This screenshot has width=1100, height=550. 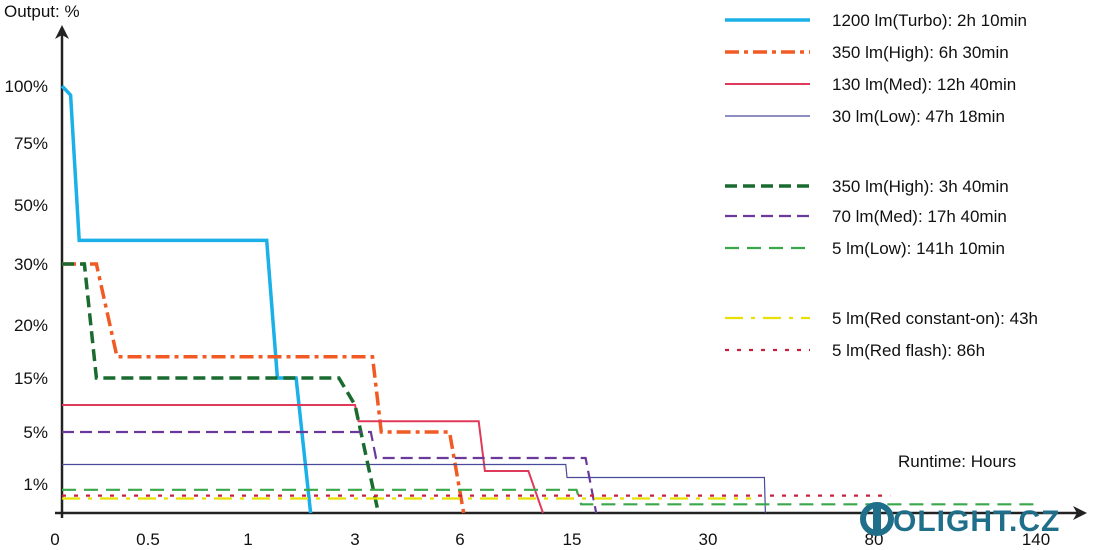 I want to click on y-tick-label: 75%, so click(x=31, y=143).